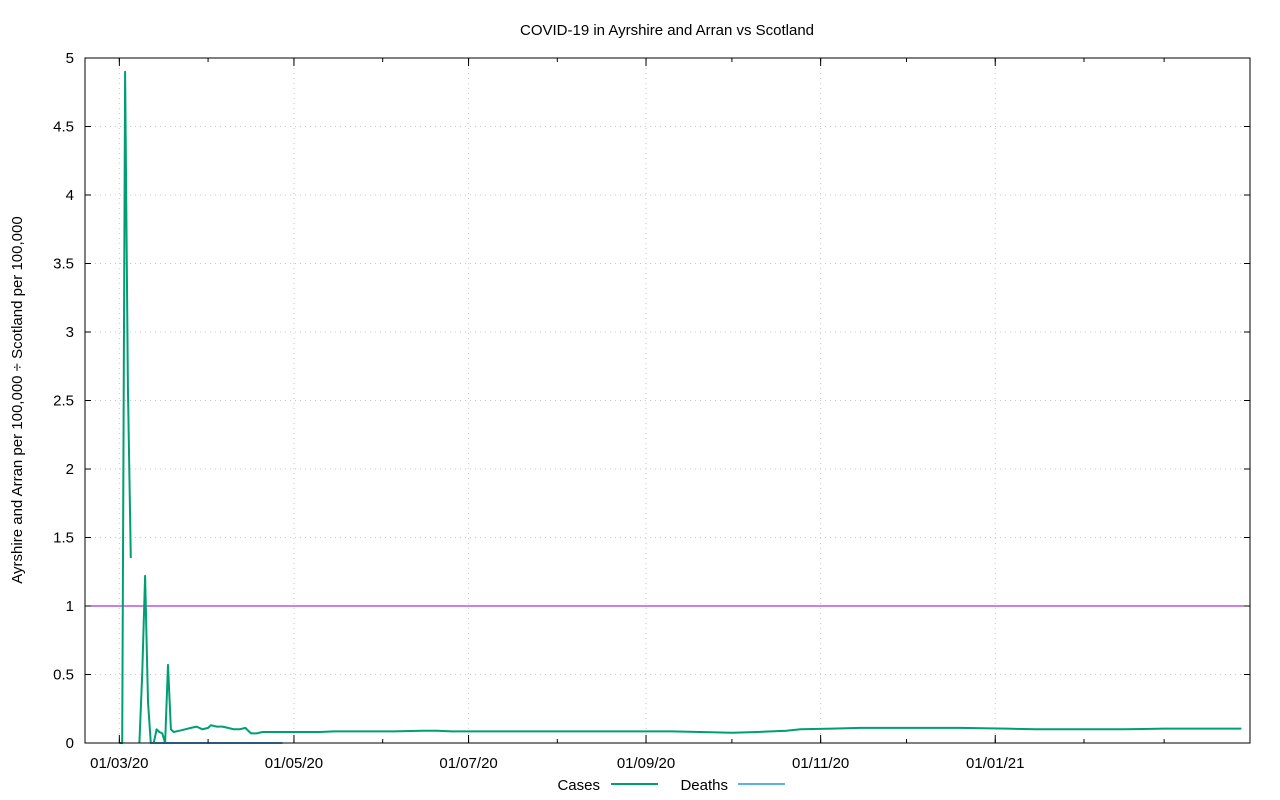  What do you see at coordinates (704, 785) in the screenshot?
I see `legend-deaths-label: Deaths` at bounding box center [704, 785].